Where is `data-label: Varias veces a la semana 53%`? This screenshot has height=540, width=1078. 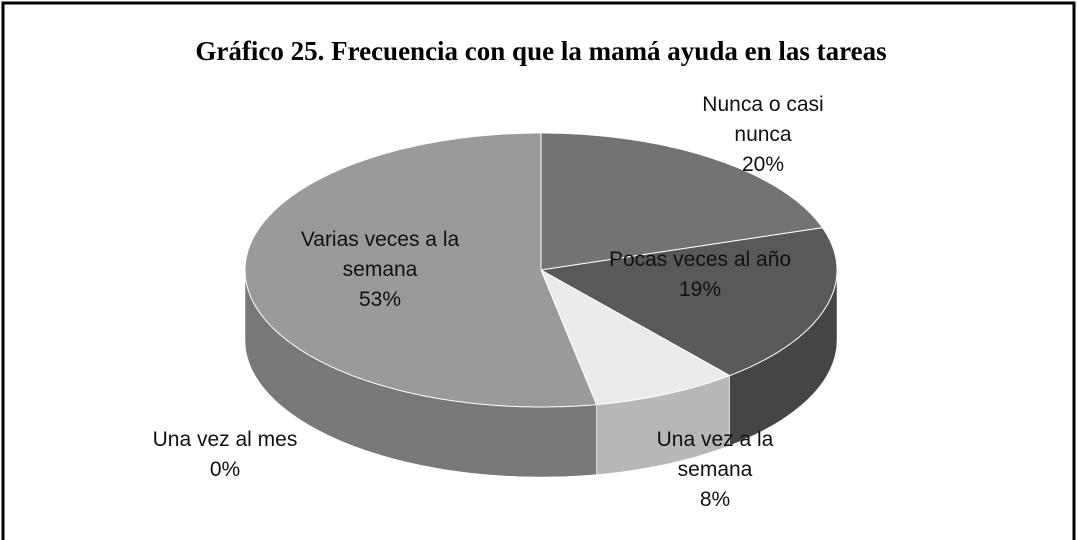
data-label: Varias veces a la semana 53% is located at coordinates (380, 270).